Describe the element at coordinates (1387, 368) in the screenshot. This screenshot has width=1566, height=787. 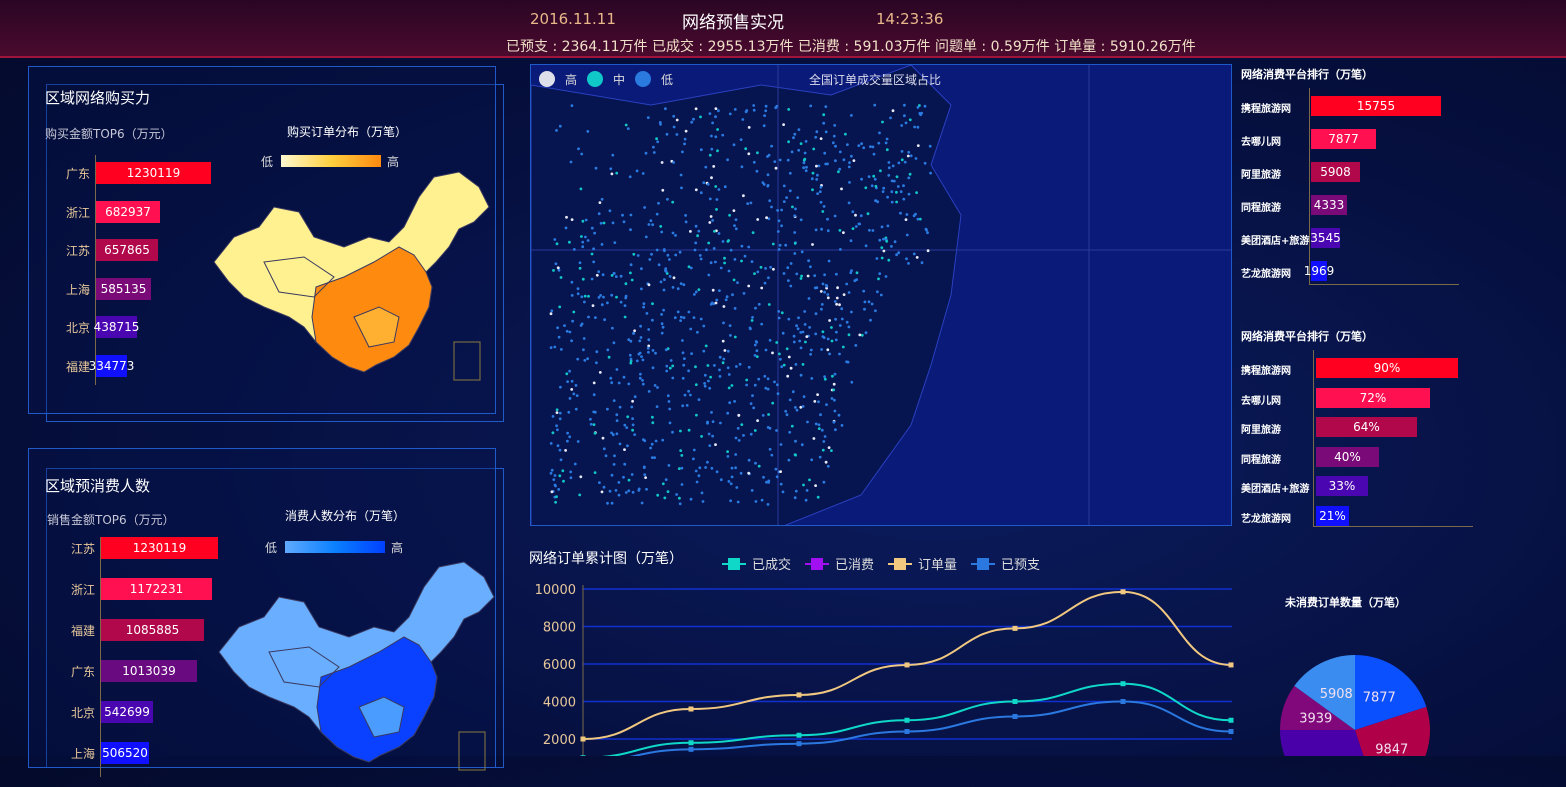
I see `rank-bar-0: 90%` at that location.